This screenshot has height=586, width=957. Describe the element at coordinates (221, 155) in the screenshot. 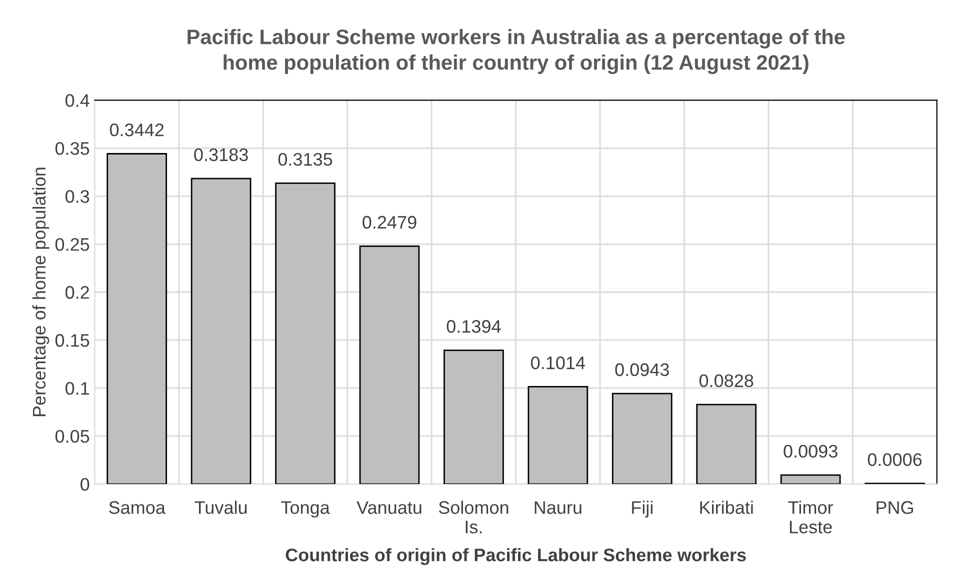

I see `data-label: 0.3183` at that location.